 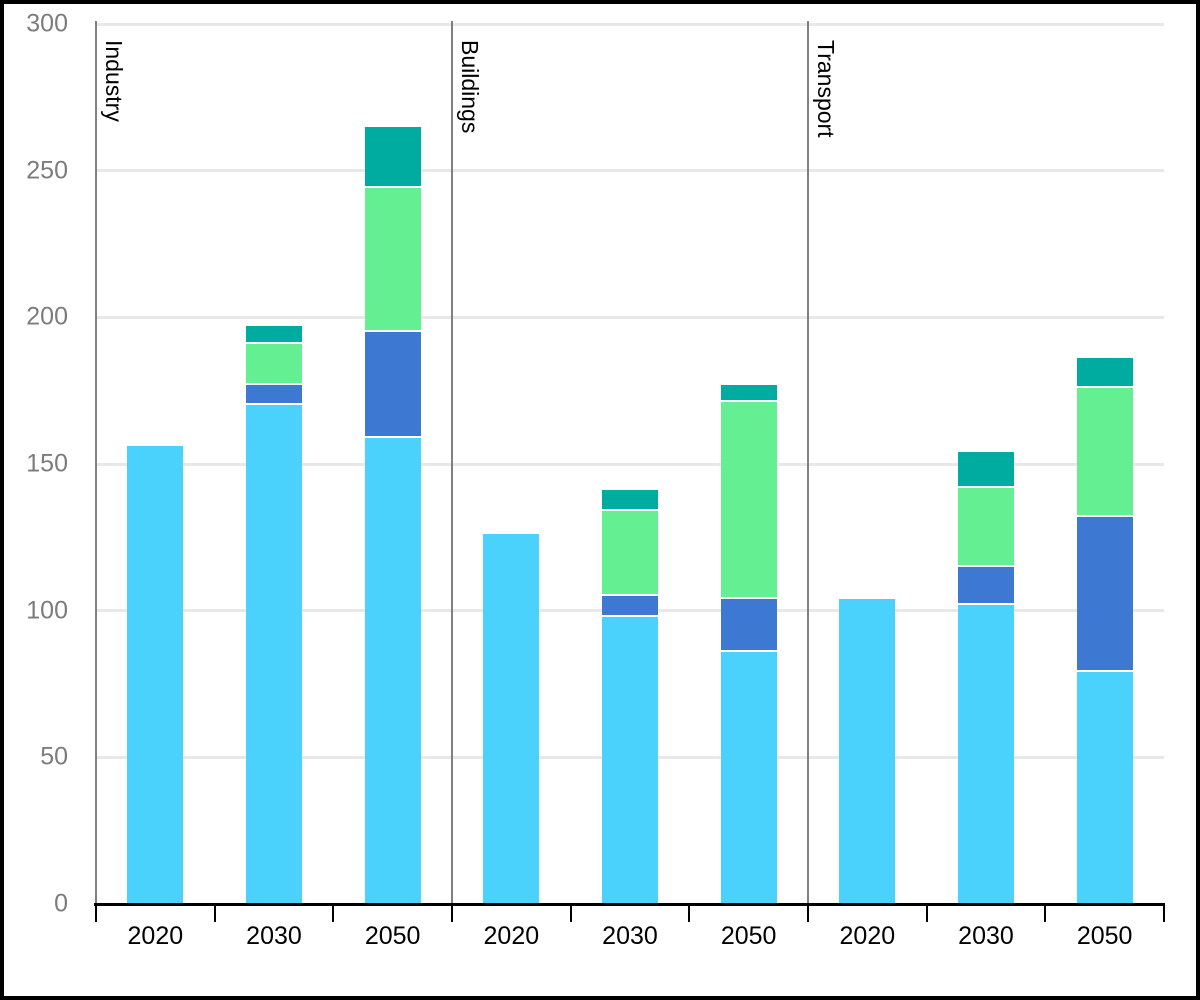 What do you see at coordinates (47, 463) in the screenshot?
I see `y-tick-label: 150` at bounding box center [47, 463].